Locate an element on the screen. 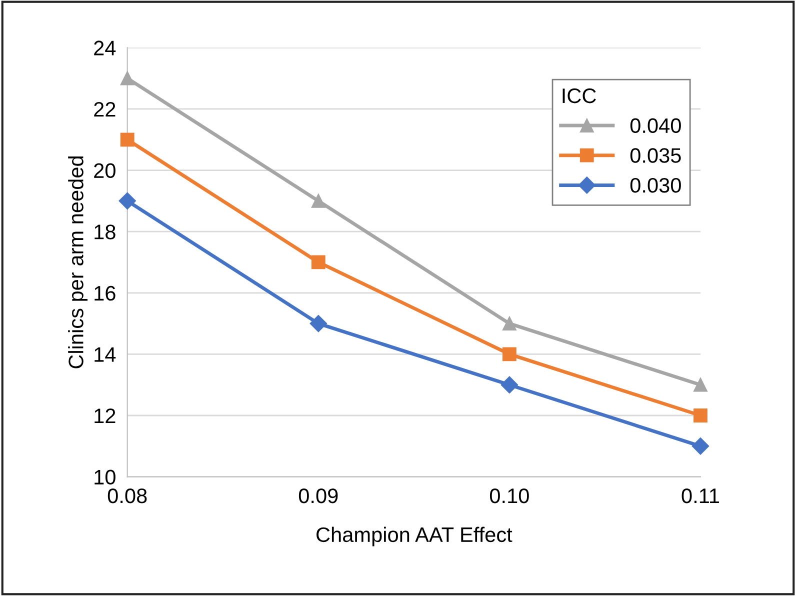  y-tick-label: 16 is located at coordinates (105, 293).